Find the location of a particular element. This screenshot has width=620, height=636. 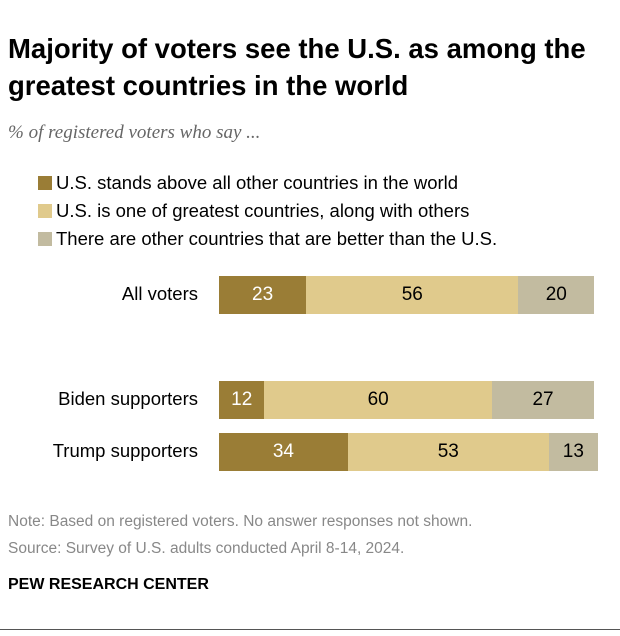

bar-segment: 53 is located at coordinates (448, 452).